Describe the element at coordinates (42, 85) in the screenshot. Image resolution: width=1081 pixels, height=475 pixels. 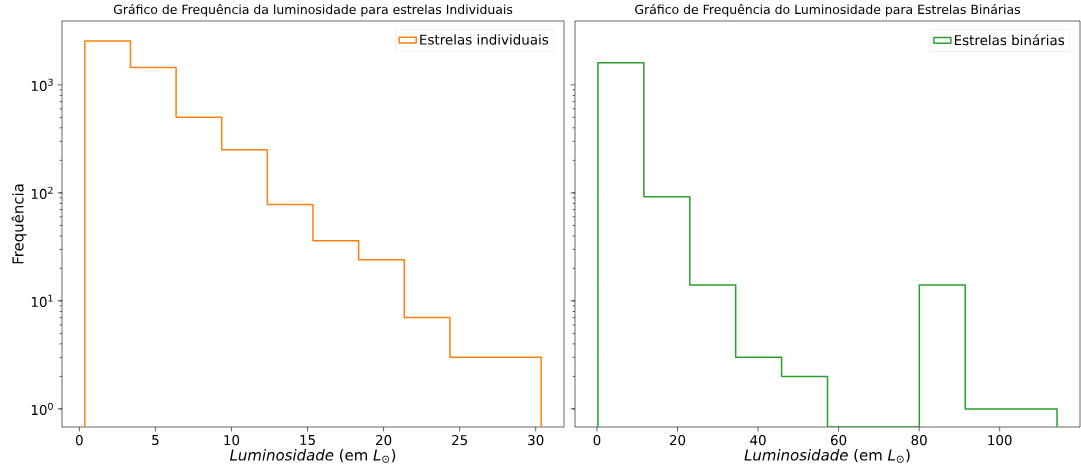
I see `y-tick-label: 10$^{3}$` at that location.